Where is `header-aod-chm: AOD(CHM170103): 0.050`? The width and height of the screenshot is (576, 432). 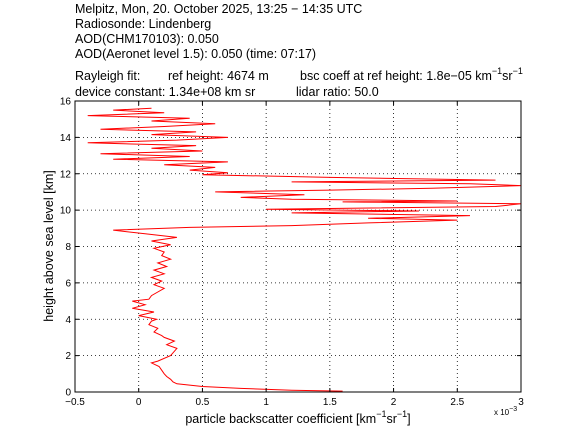
header-aod-chm: AOD(CHM170103): 0.050 is located at coordinates (147, 39).